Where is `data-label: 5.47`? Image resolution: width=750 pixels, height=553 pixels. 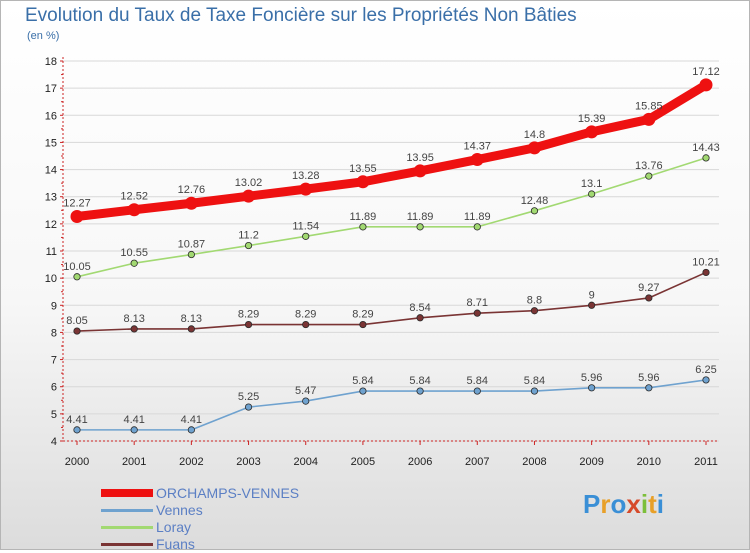
data-label: 5.47 is located at coordinates (305, 391).